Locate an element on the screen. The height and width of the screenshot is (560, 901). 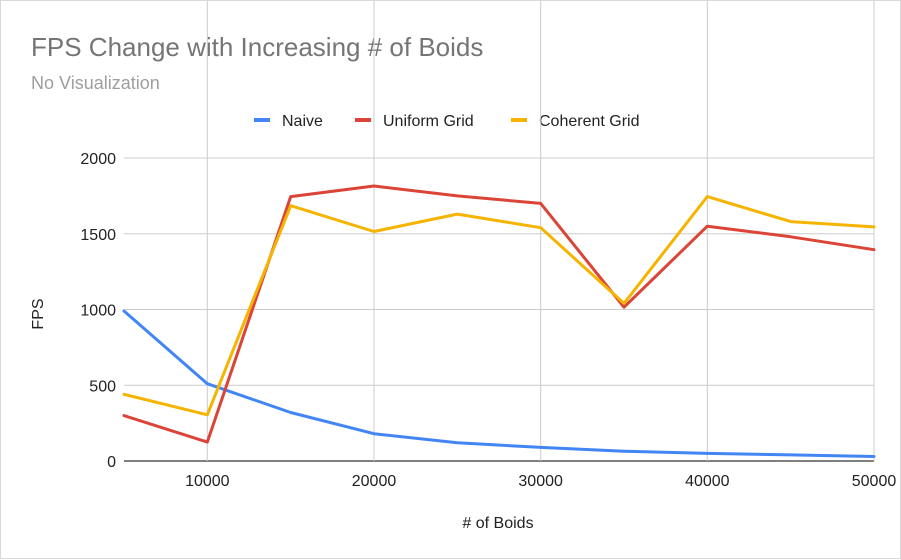
legend-label: Uniform Grid is located at coordinates (428, 121).